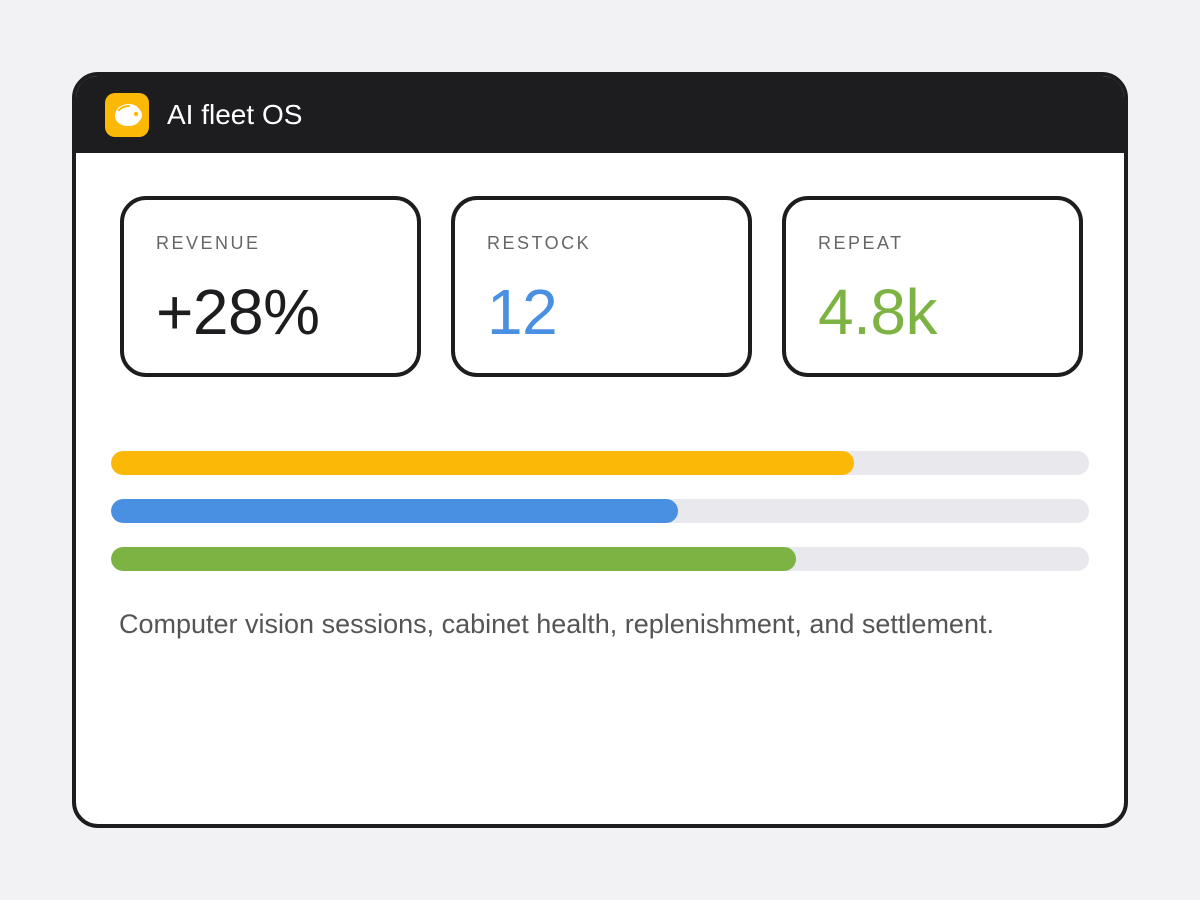  Describe the element at coordinates (127, 114) in the screenshot. I see `robot-head-icon` at that location.